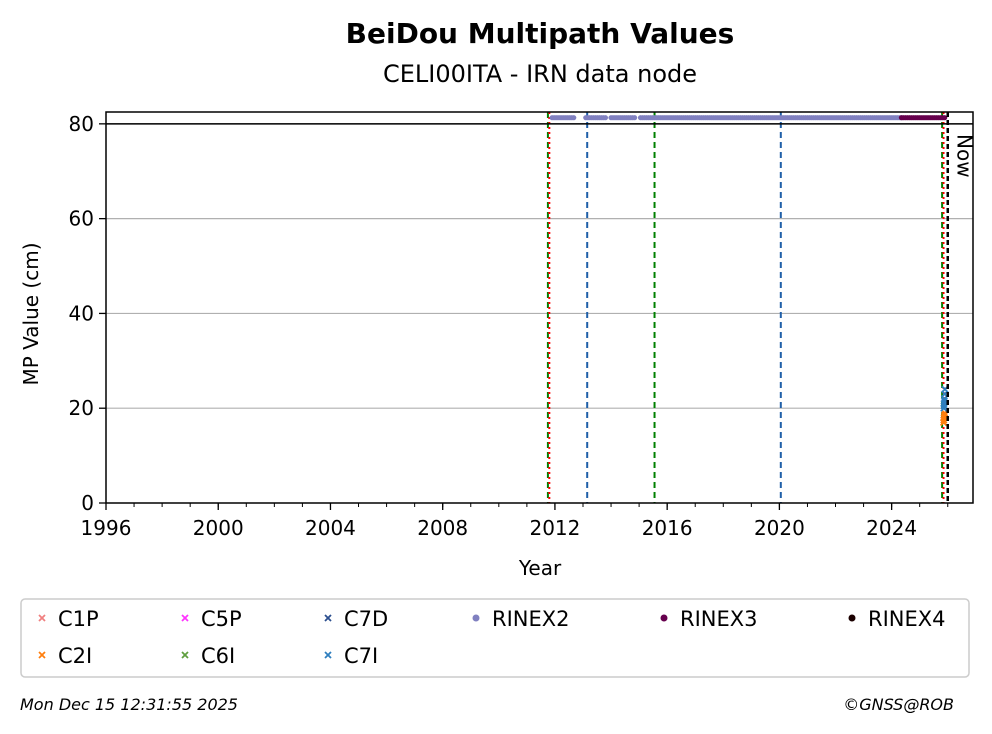 Image resolution: width=992 pixels, height=734 pixels. I want to click on legend-item-c6i: C6I, so click(208, 656).